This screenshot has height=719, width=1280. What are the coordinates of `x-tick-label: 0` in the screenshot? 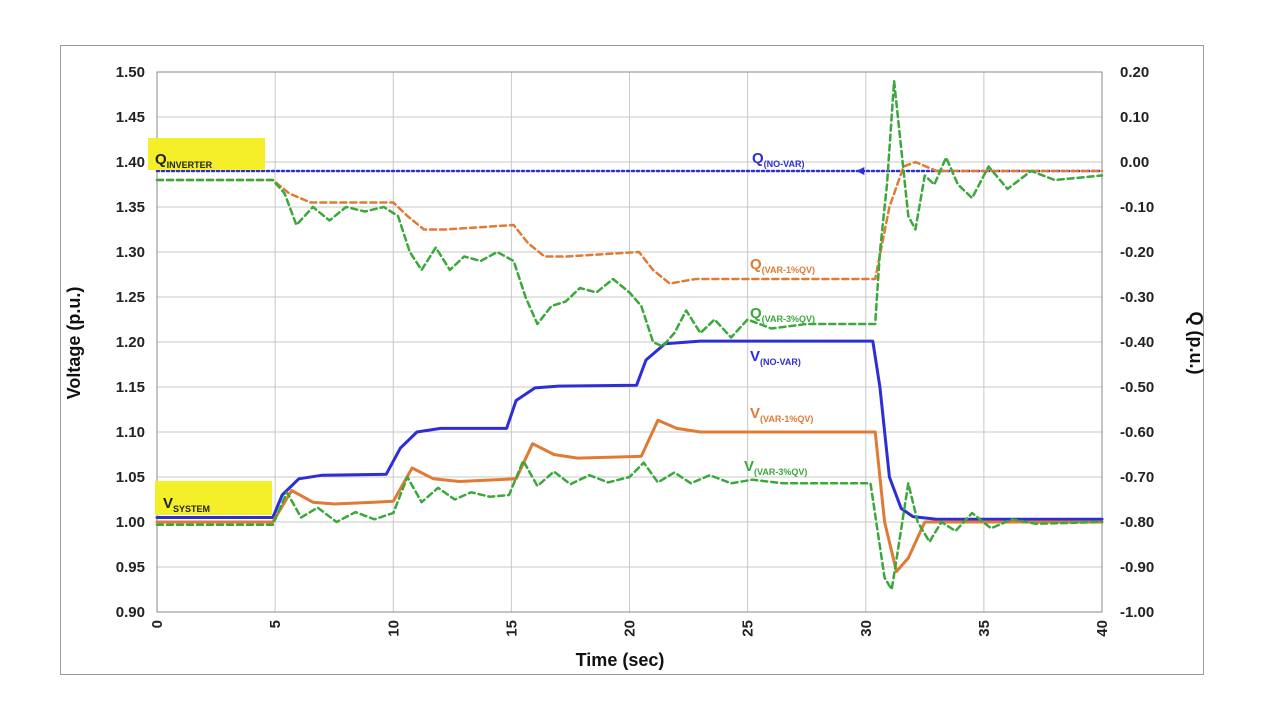 It's located at (157, 624).